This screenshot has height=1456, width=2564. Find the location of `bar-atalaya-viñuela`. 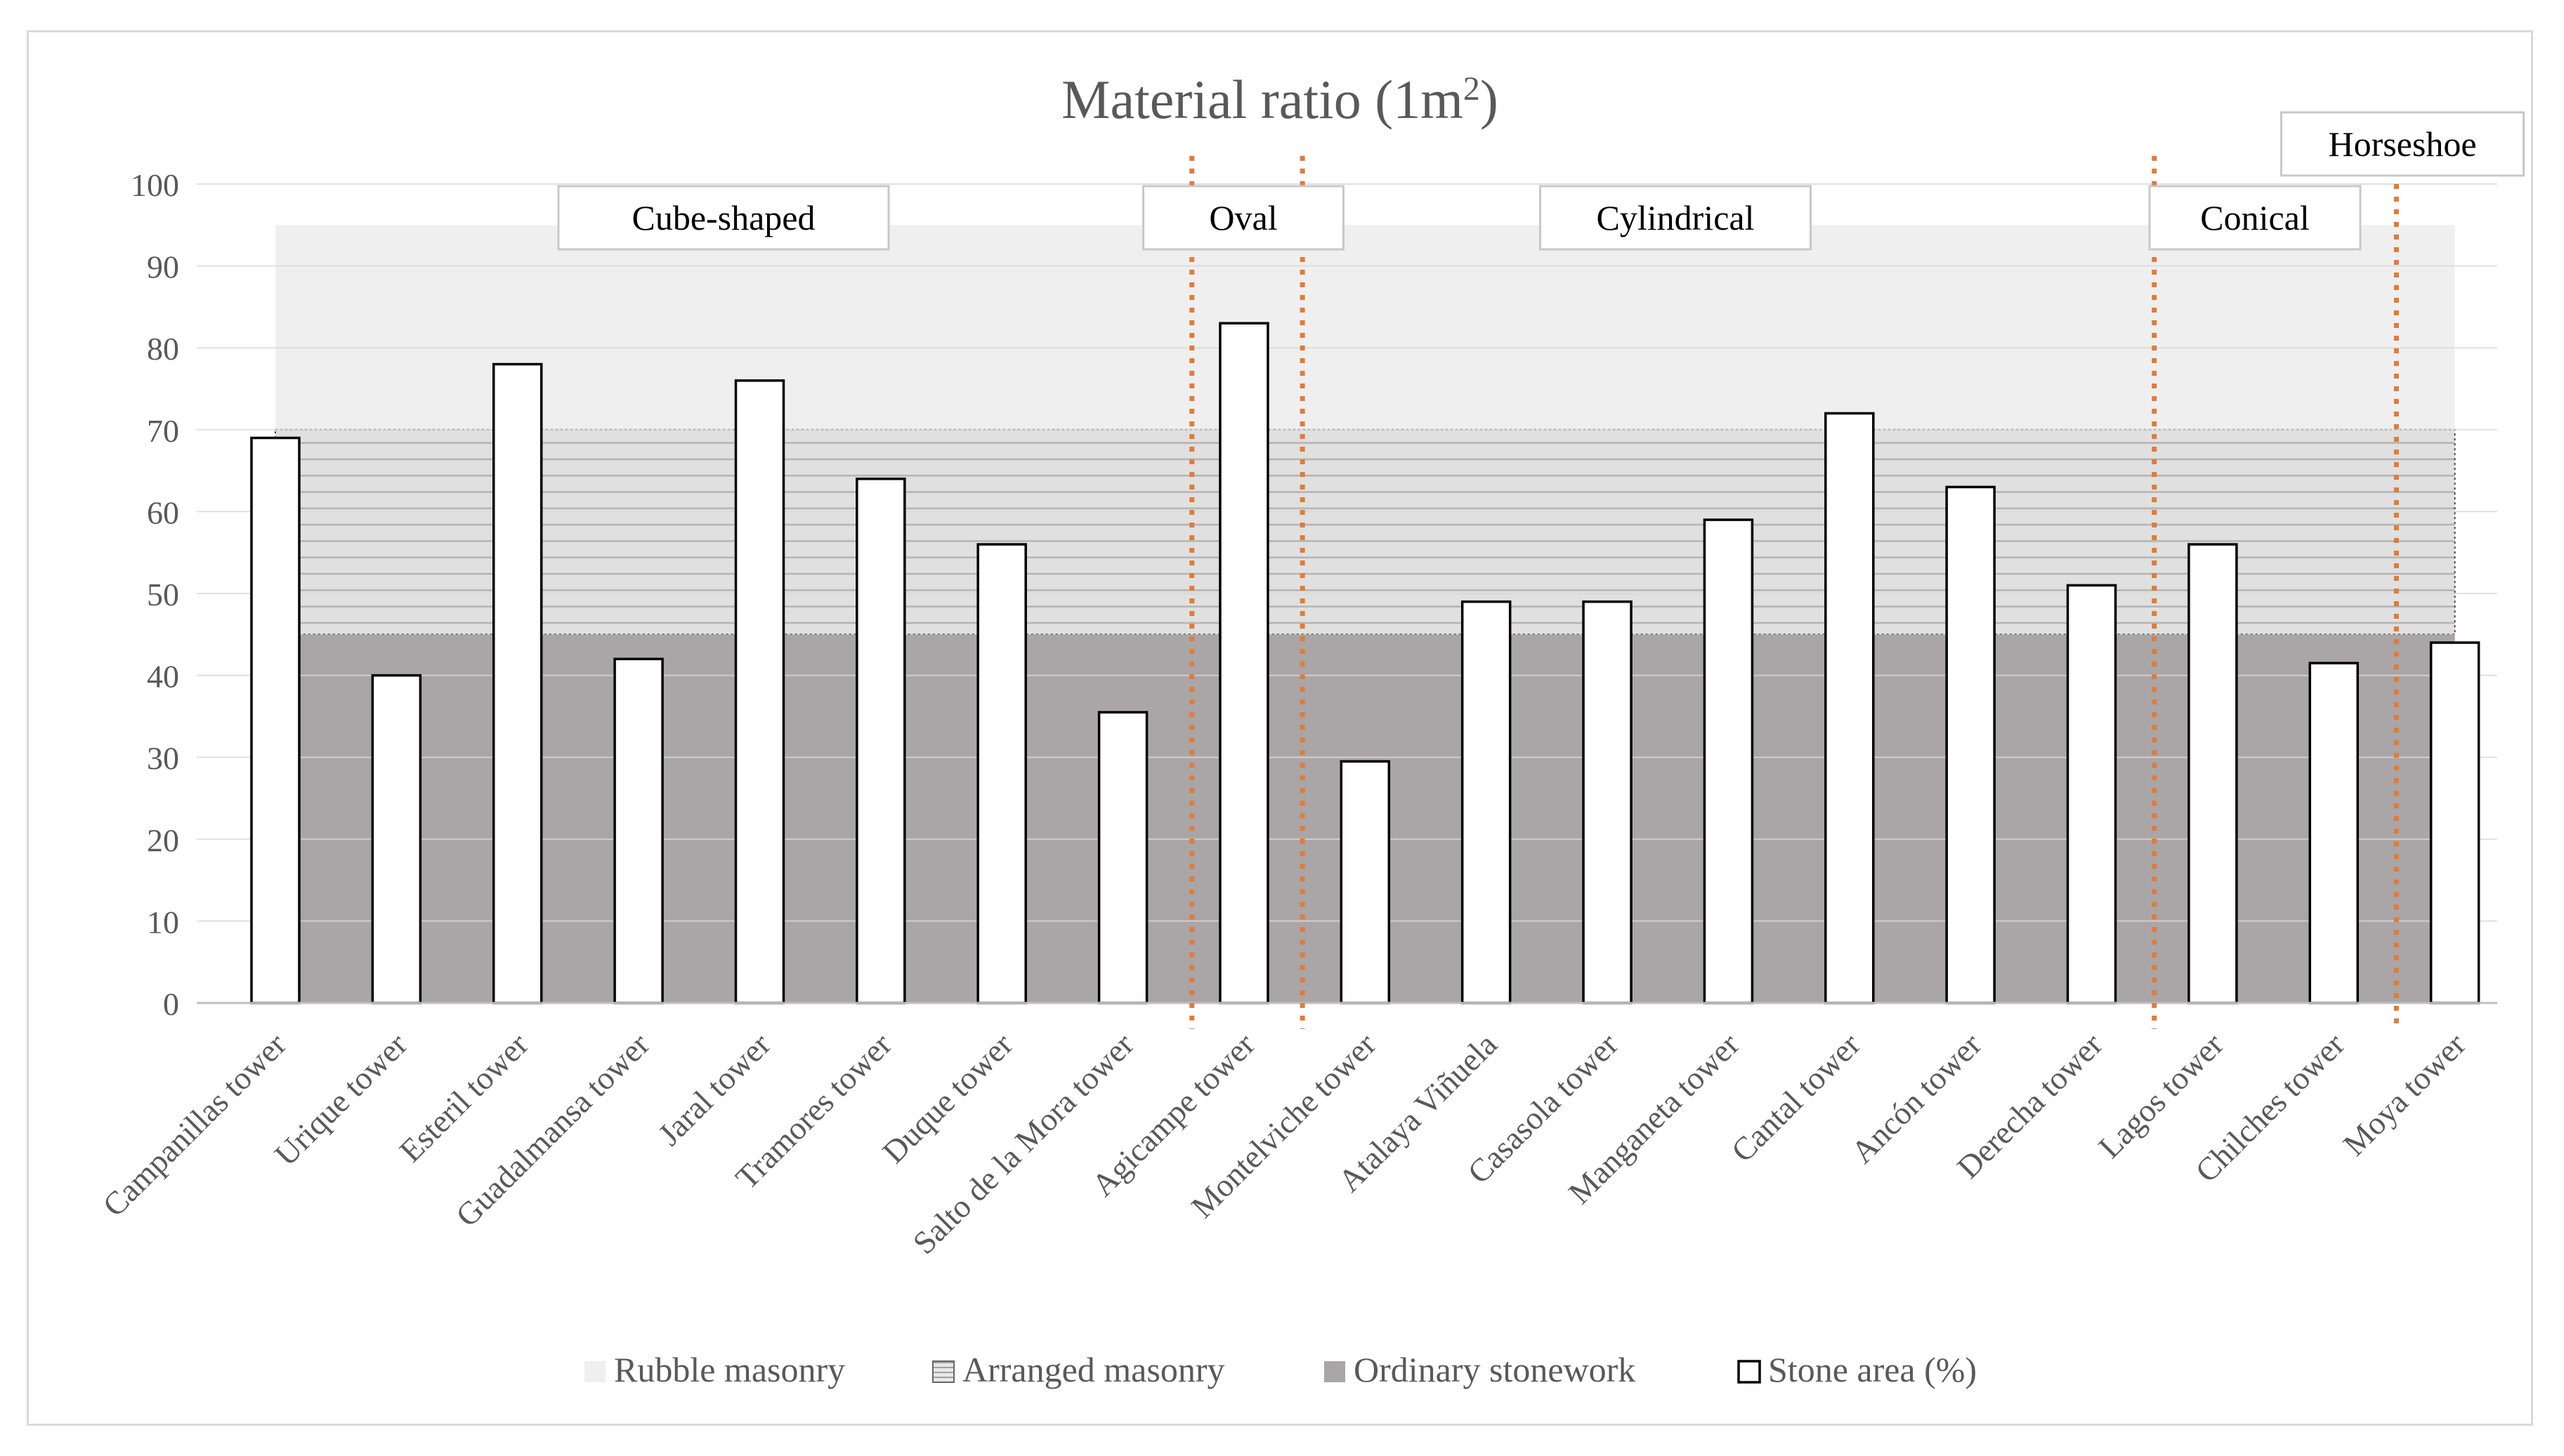

bar-atalaya-viñuela is located at coordinates (1486, 802).